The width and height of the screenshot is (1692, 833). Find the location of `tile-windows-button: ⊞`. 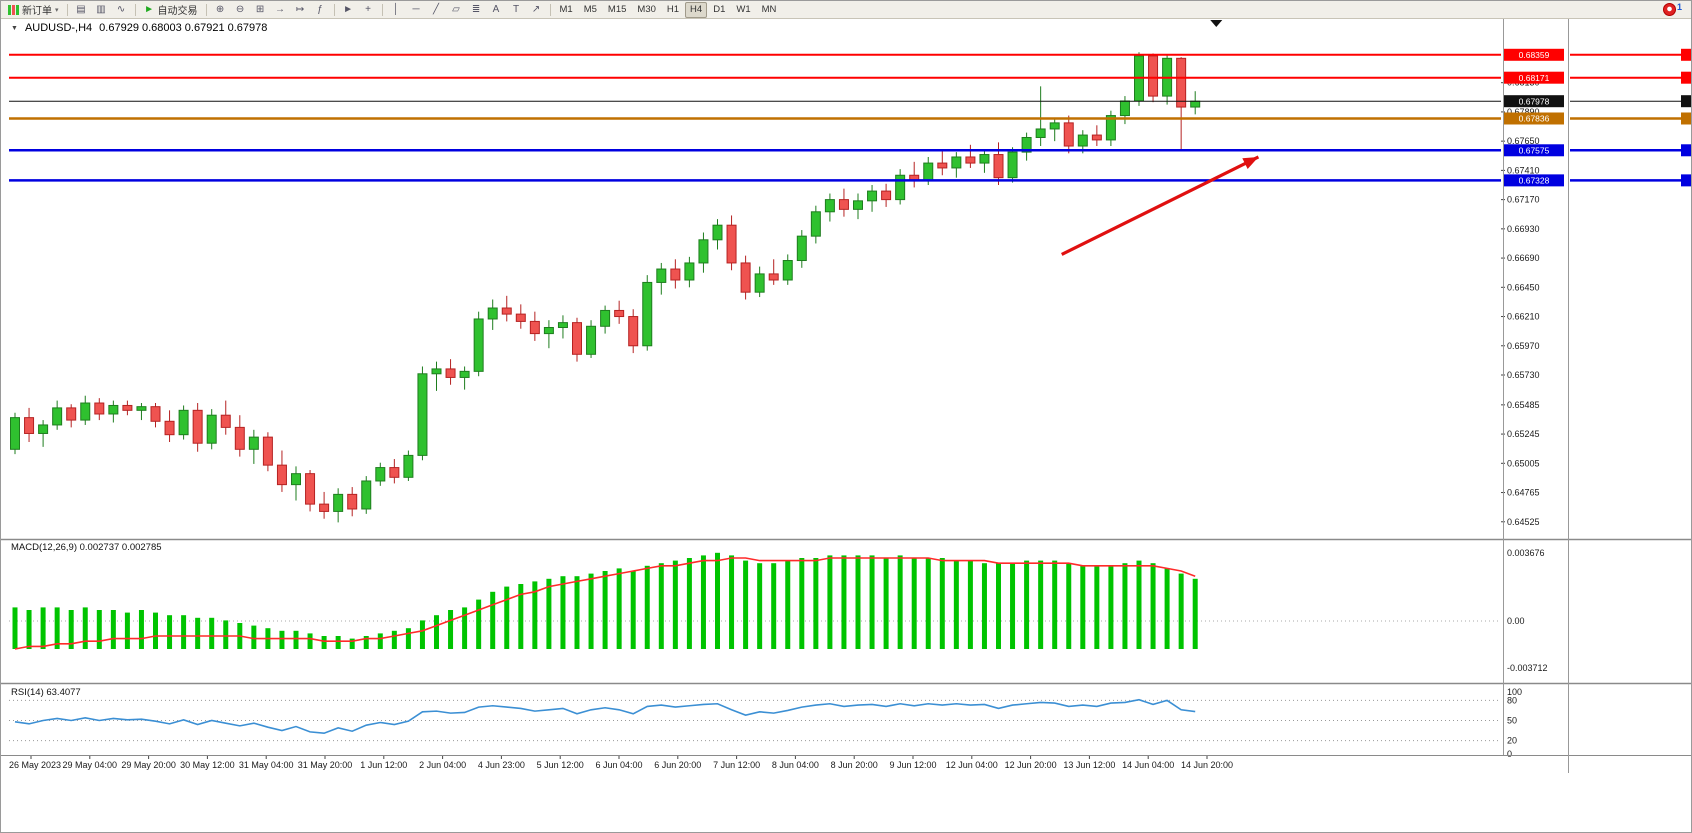

tile-windows-button: ⊞ is located at coordinates (260, 9).